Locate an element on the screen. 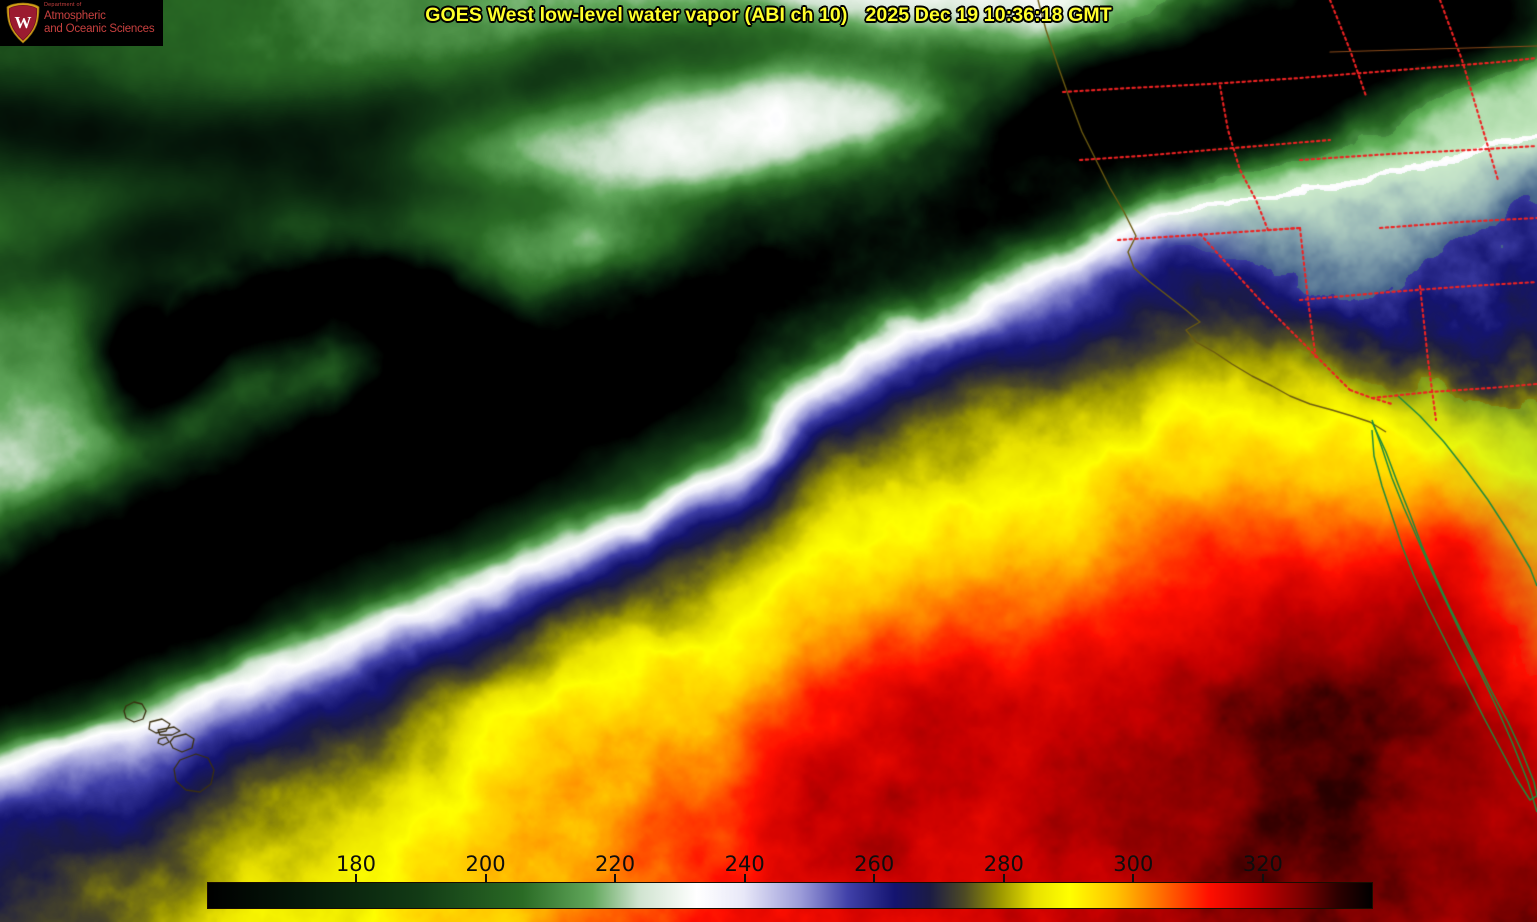 Image resolution: width=1537 pixels, height=922 pixels. colorbar-tick-label: 240 is located at coordinates (744, 864).